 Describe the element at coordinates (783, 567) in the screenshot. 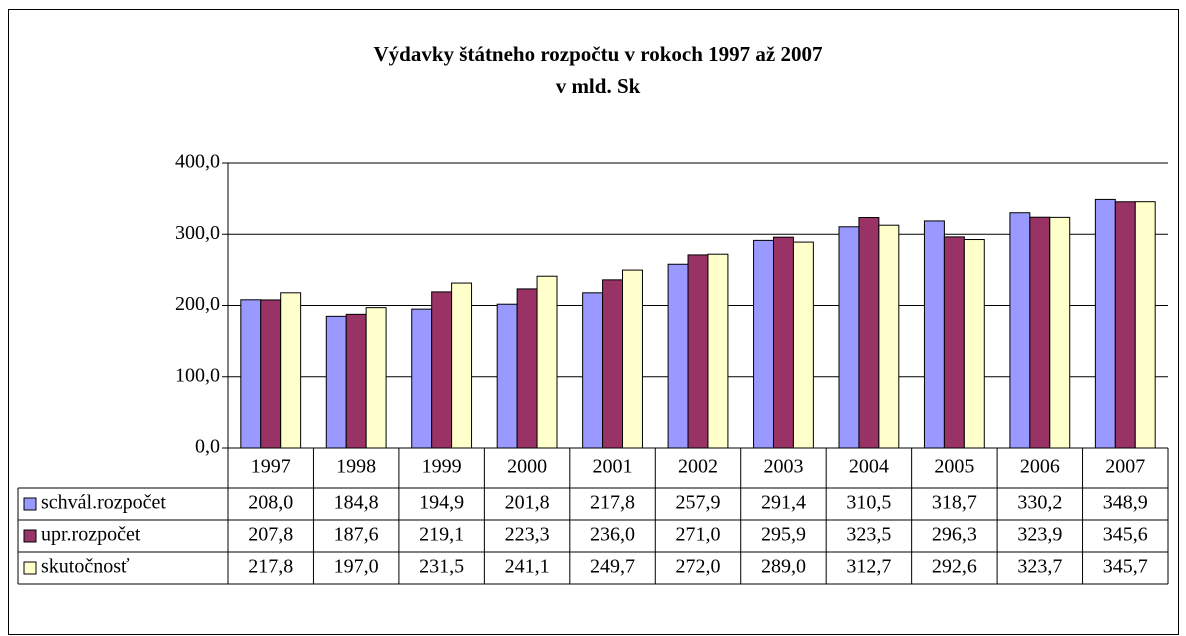

I see `data-table-value: 289,0` at that location.